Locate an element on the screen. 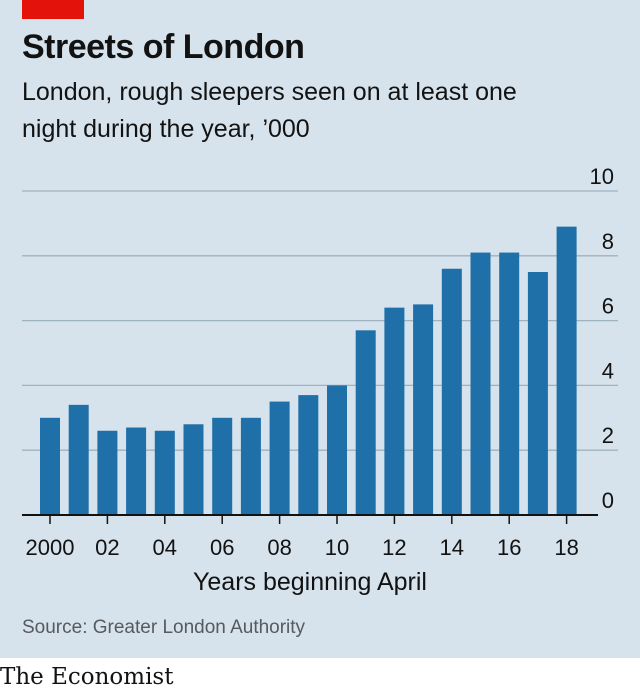  x-tick-label: 04 is located at coordinates (165, 547).